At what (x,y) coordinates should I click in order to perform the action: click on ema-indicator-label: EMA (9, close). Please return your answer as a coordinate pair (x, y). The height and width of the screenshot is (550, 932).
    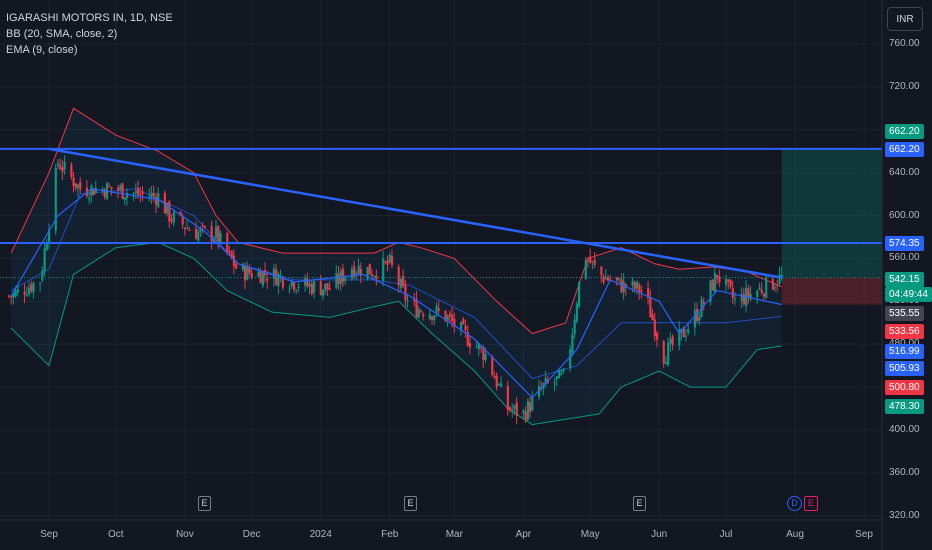
    Looking at the image, I should click on (42, 50).